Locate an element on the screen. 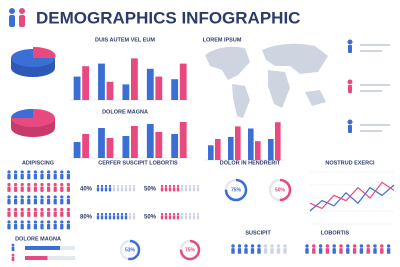 Image resolution: width=400 pixels, height=267 pixels. bar-track is located at coordinates (50, 258).